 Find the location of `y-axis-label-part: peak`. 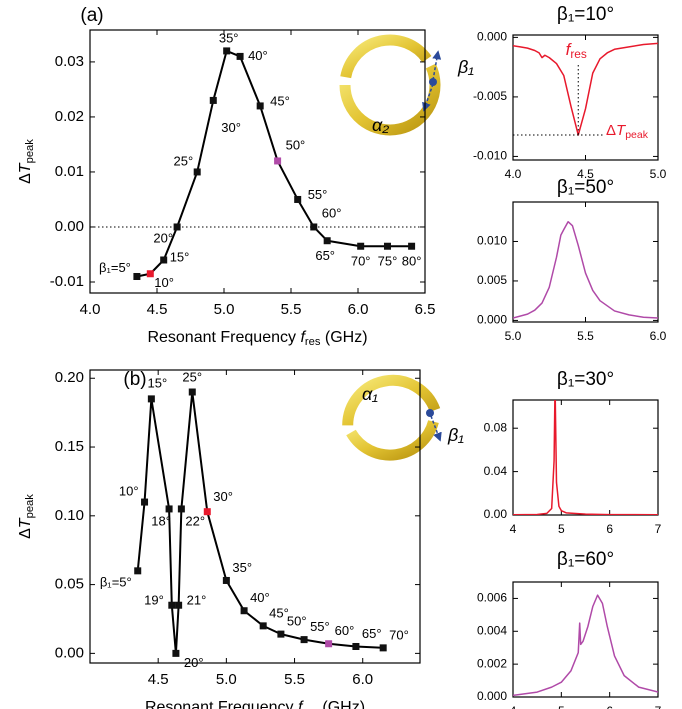

y-axis-label-part: peak is located at coordinates (30, 151).